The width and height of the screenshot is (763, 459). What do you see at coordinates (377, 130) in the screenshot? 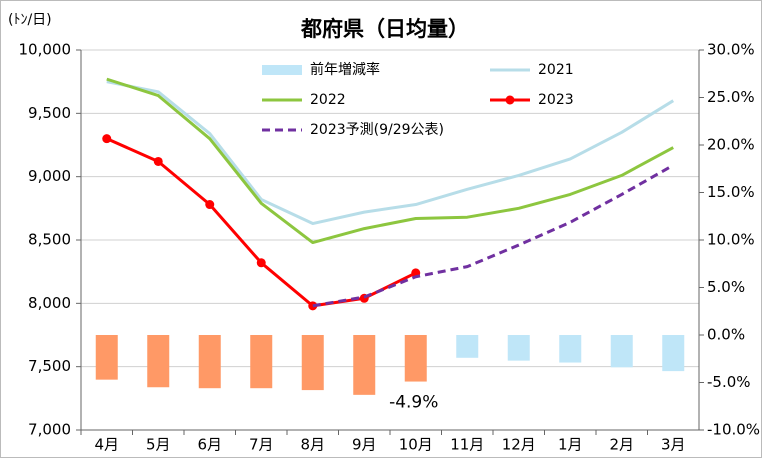
I see `legend-label: 2023予測(9/29公表)` at bounding box center [377, 130].